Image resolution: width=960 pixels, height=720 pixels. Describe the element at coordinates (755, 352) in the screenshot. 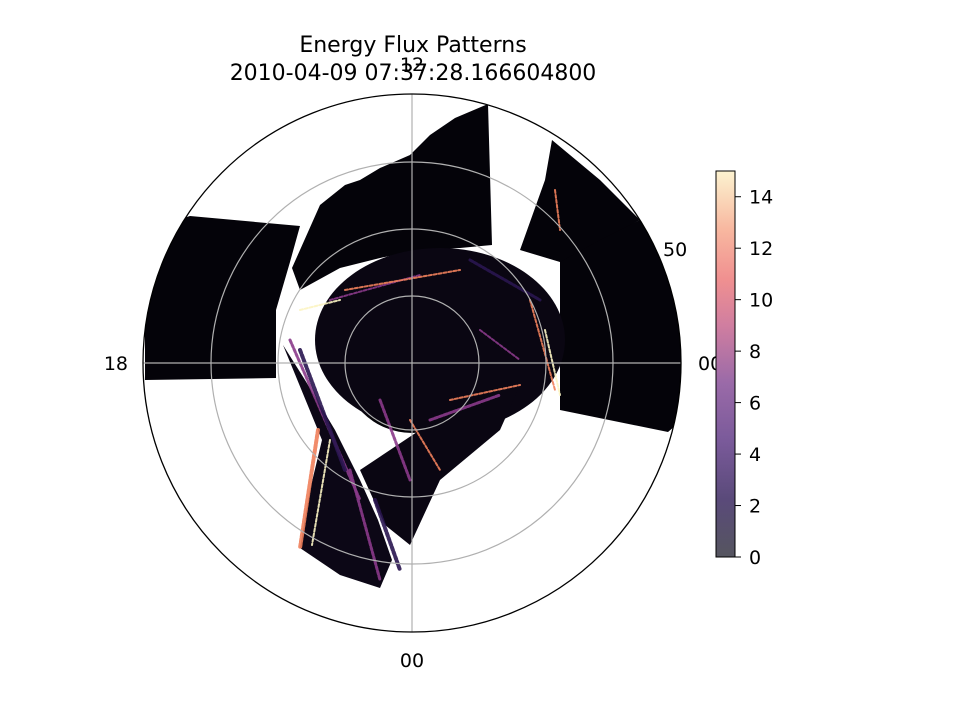

I see `colorbar-tick-label: 8` at that location.